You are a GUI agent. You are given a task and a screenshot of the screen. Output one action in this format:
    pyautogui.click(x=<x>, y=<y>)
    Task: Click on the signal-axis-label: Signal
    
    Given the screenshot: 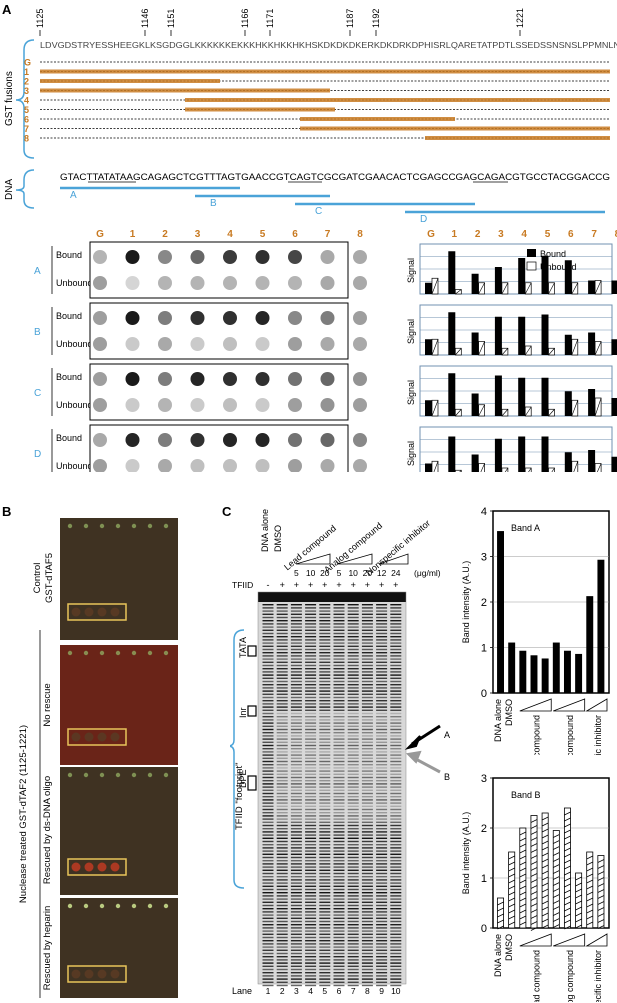 What is the action you would take?
    pyautogui.click(x=411, y=270)
    